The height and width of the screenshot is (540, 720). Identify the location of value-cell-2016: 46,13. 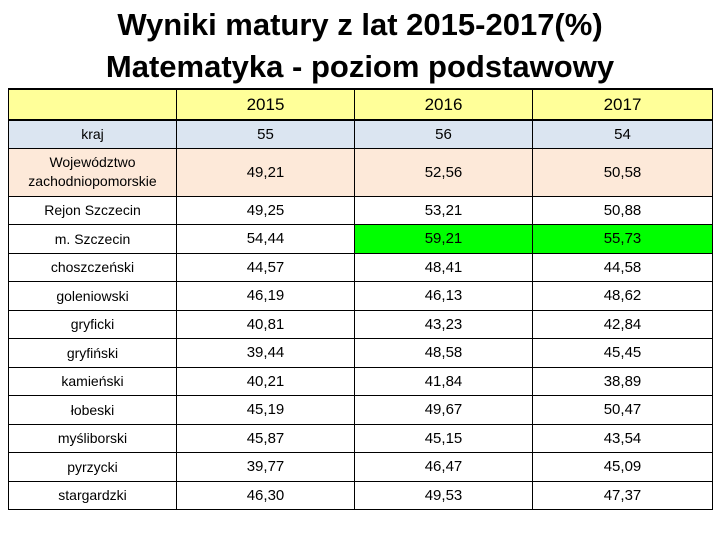
(443, 296).